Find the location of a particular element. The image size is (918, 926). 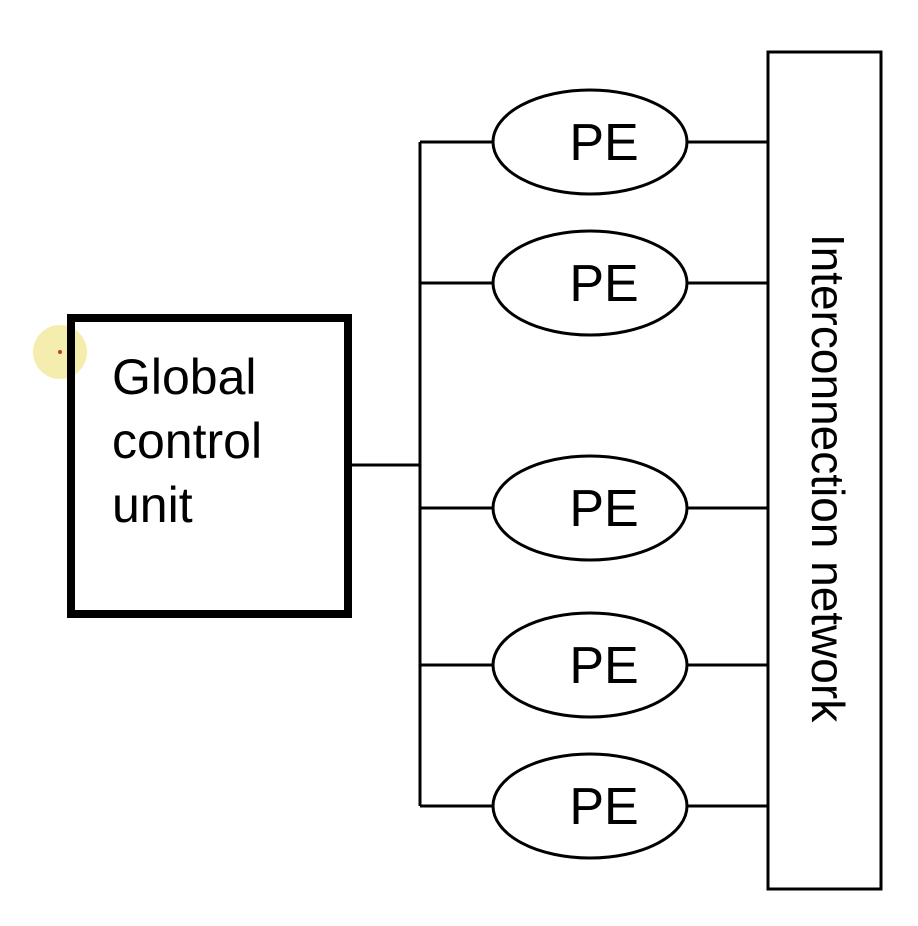

cursor-dot-icon is located at coordinates (60, 352).